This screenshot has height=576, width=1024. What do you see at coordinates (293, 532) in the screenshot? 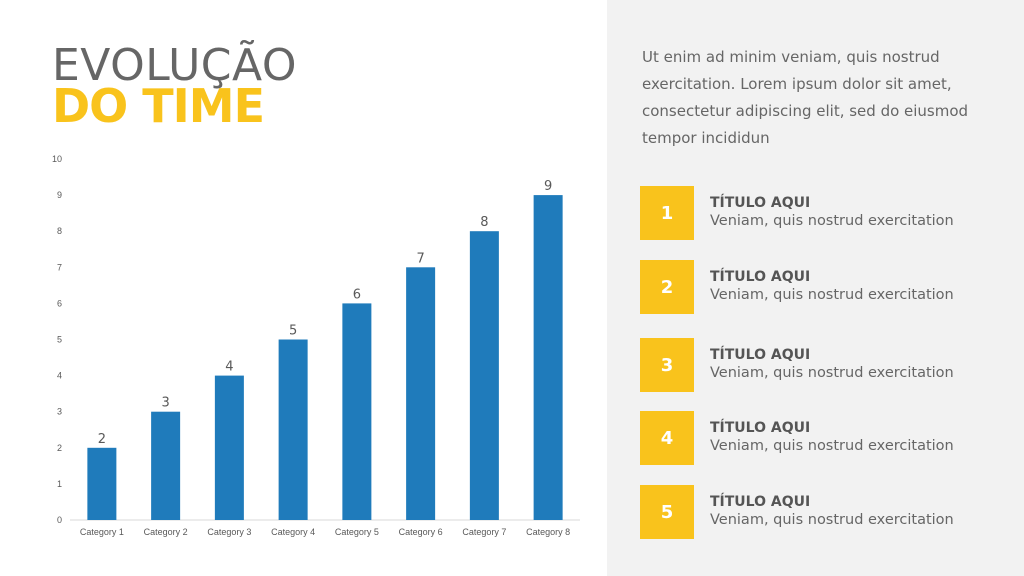
I see `x-tick-label: Category 4` at bounding box center [293, 532].